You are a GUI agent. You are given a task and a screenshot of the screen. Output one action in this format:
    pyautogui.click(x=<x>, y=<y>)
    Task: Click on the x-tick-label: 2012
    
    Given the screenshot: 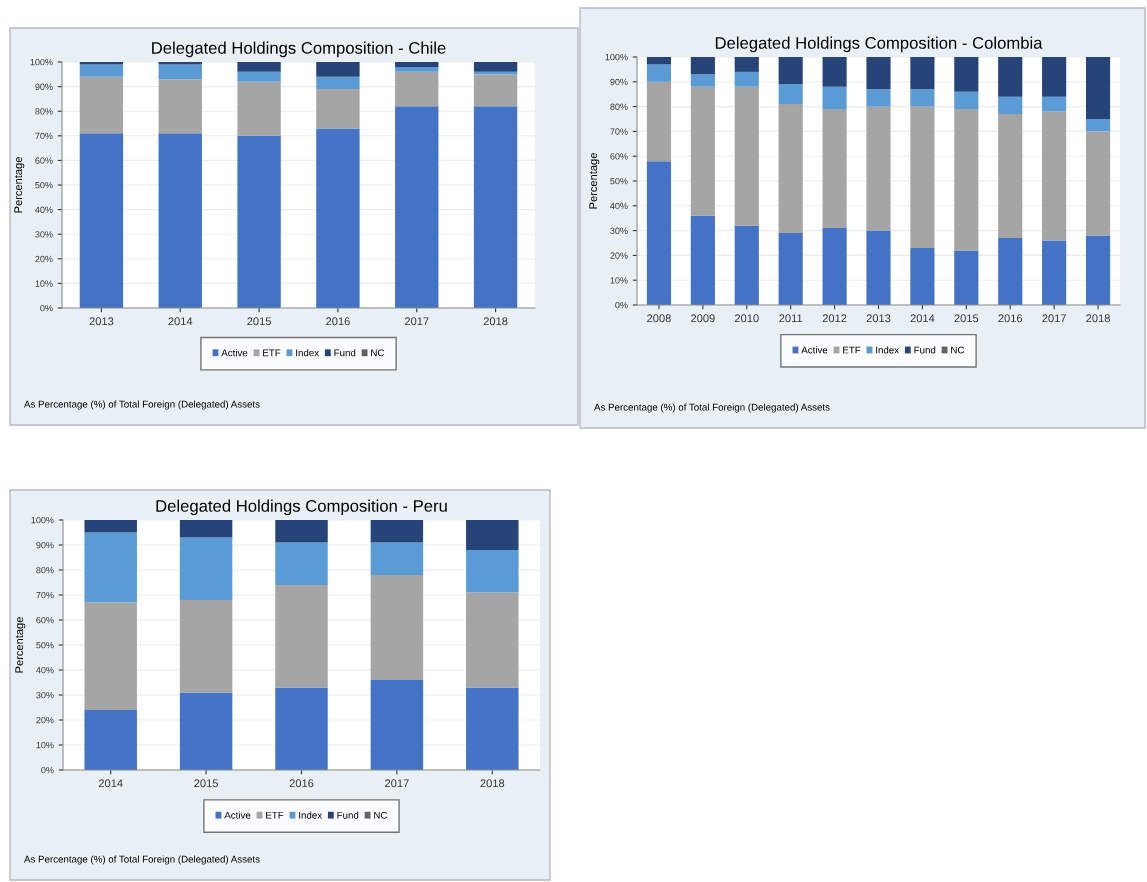 What is the action you would take?
    pyautogui.click(x=834, y=318)
    